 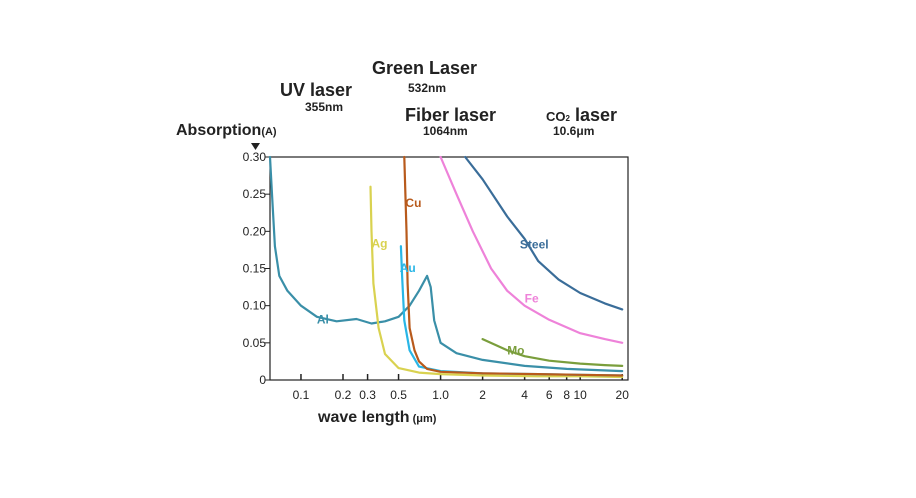 I want to click on y-tick-label: 0.10, so click(x=255, y=306).